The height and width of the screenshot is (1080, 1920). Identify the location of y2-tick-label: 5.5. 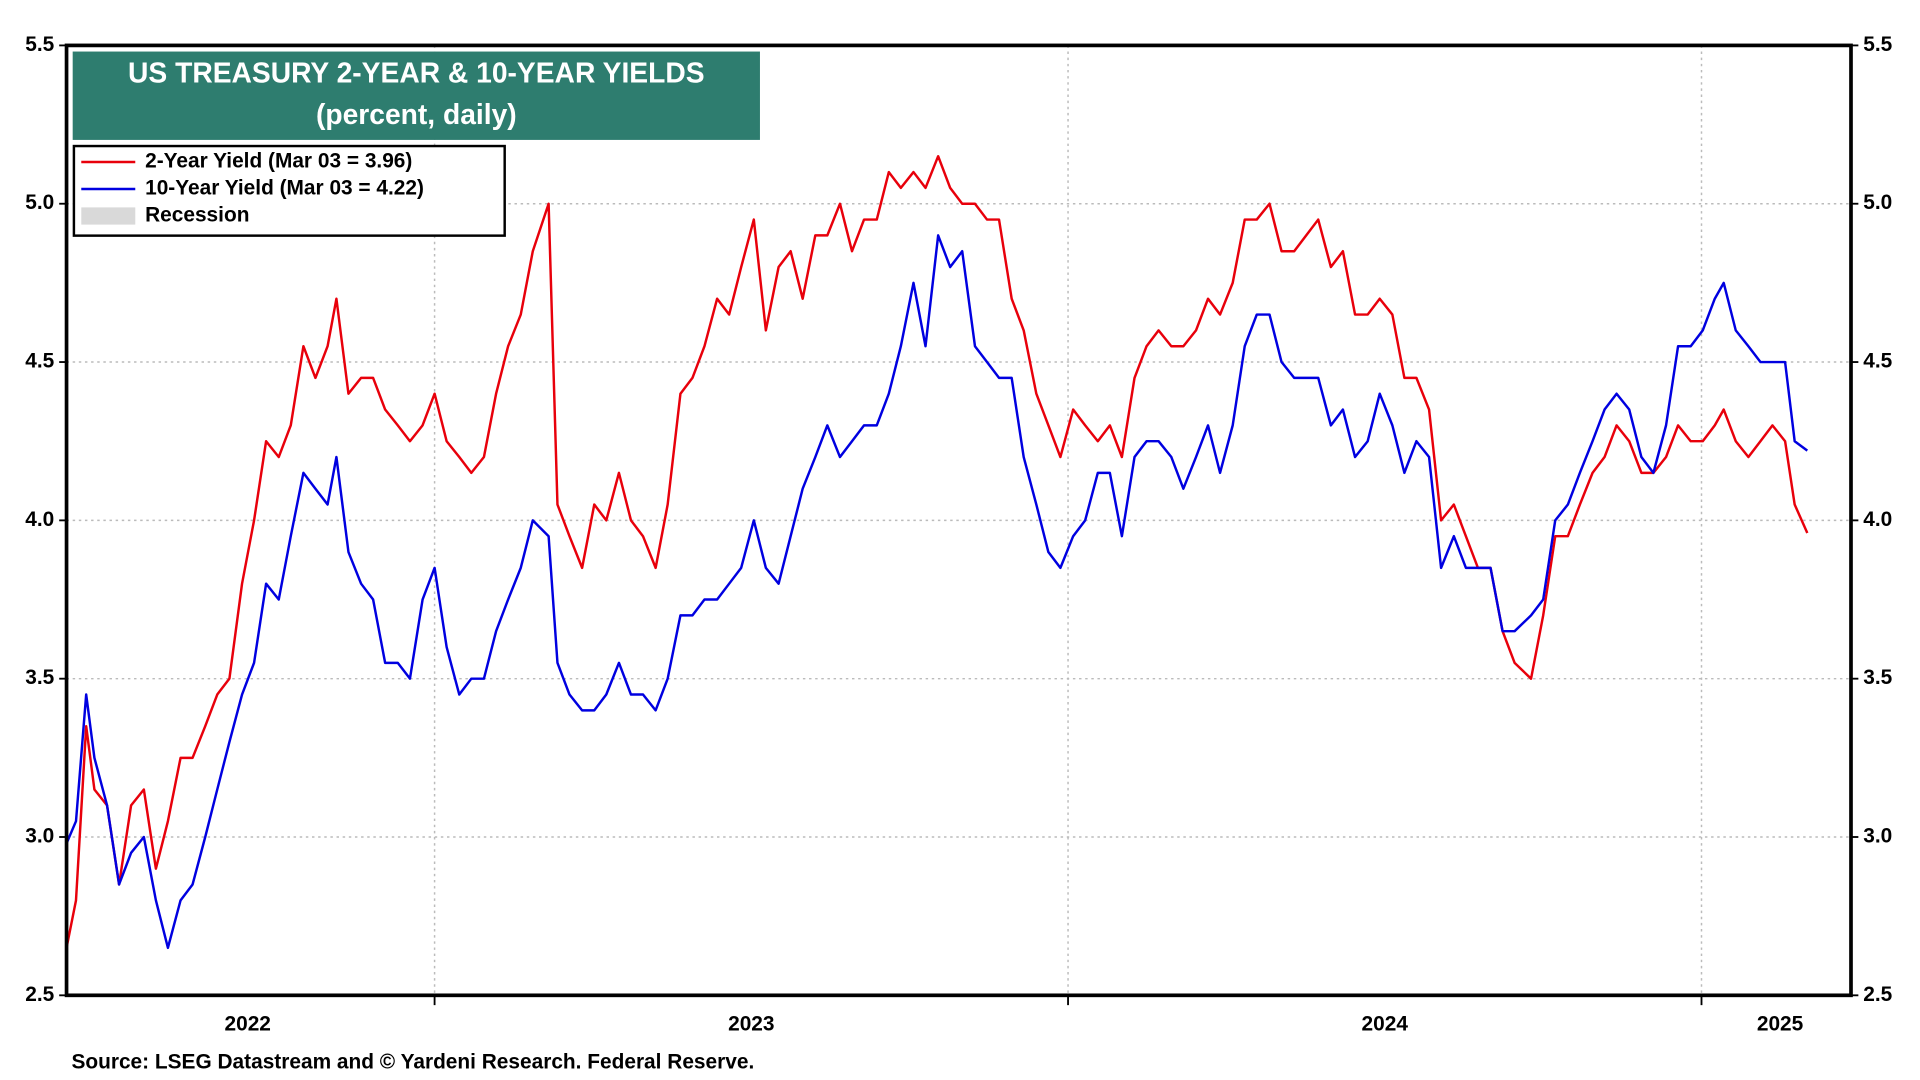
(1877, 44).